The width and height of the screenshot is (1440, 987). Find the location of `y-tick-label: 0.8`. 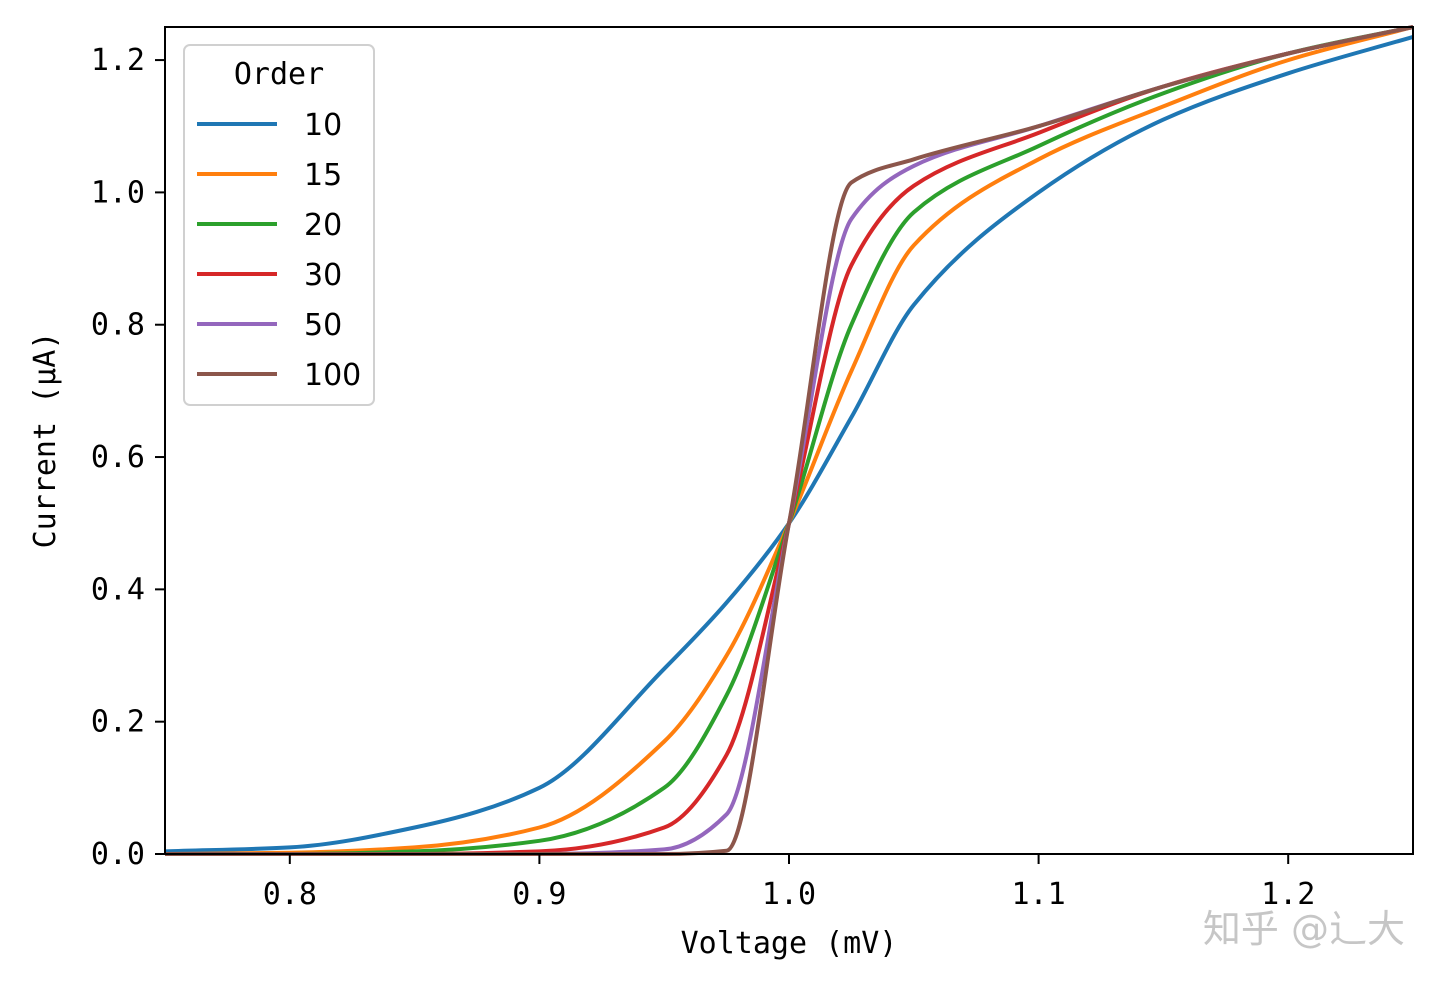

y-tick-label: 0.8 is located at coordinates (118, 325).